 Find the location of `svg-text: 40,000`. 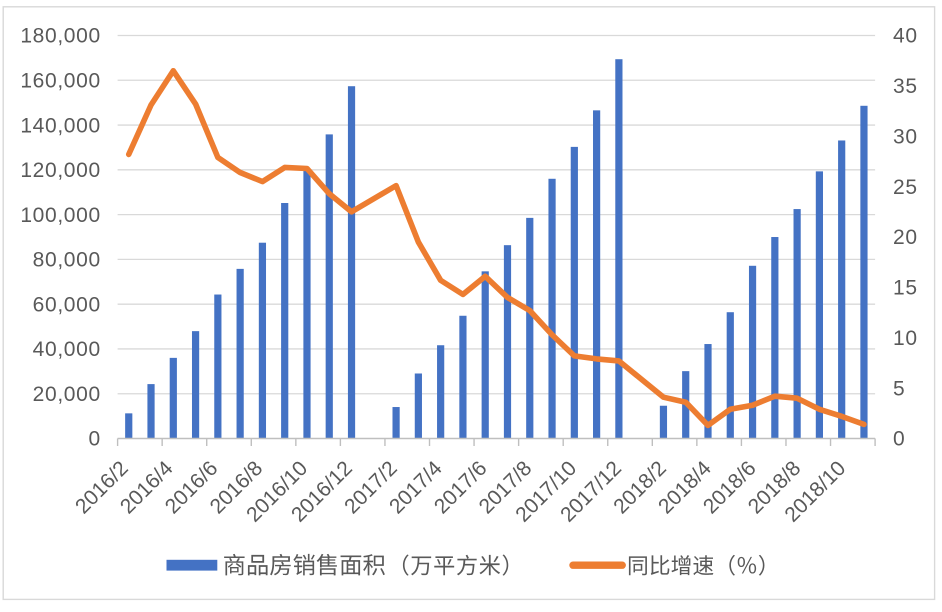

svg-text: 40,000 is located at coordinates (67, 349).